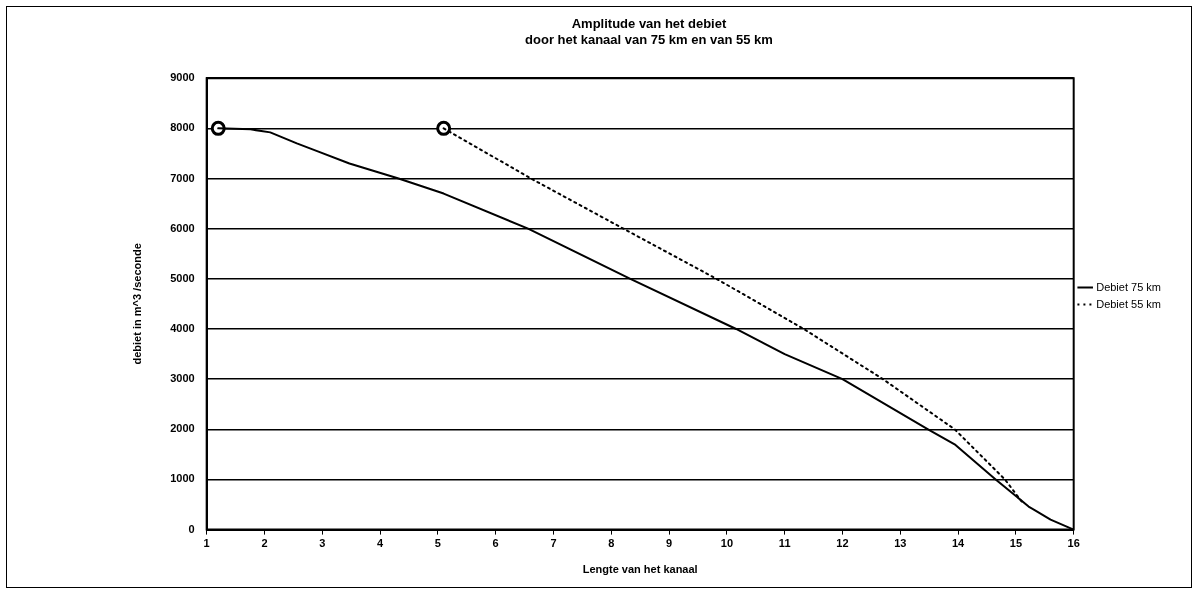  Describe the element at coordinates (182, 277) in the screenshot. I see `y-tick-label: 5000` at that location.